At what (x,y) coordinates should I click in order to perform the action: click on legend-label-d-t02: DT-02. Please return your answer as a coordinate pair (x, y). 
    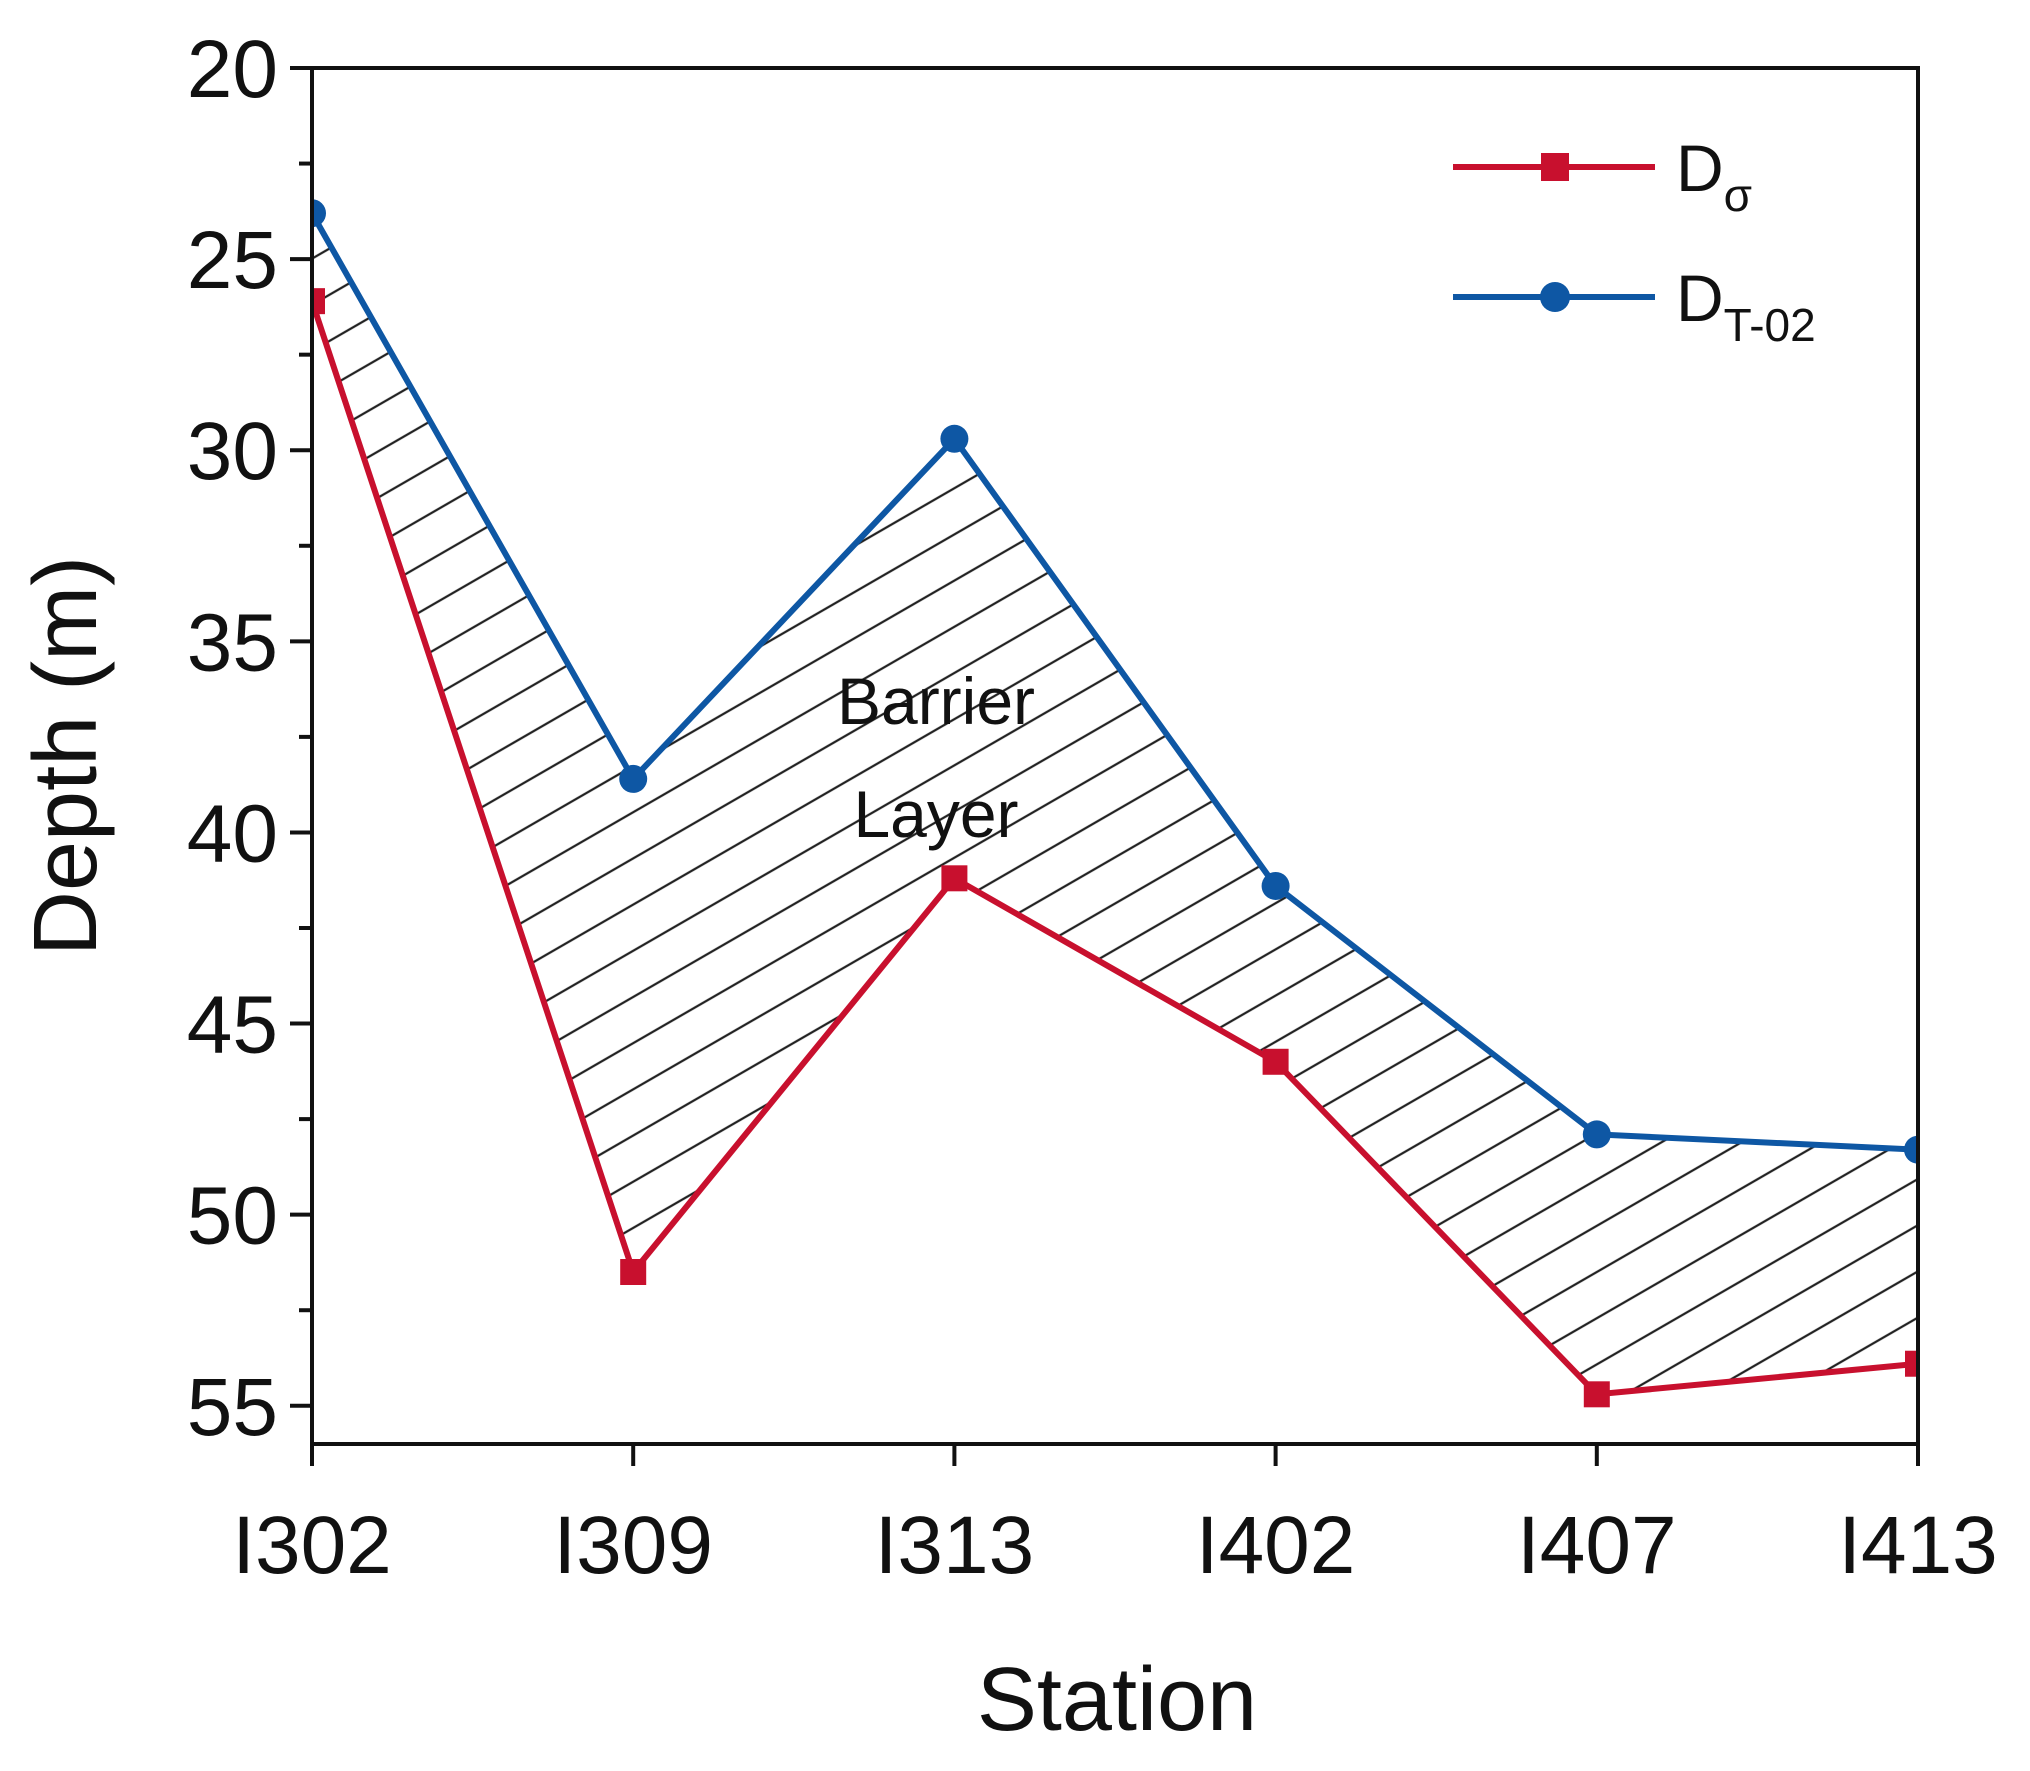
    Looking at the image, I should click on (1746, 306).